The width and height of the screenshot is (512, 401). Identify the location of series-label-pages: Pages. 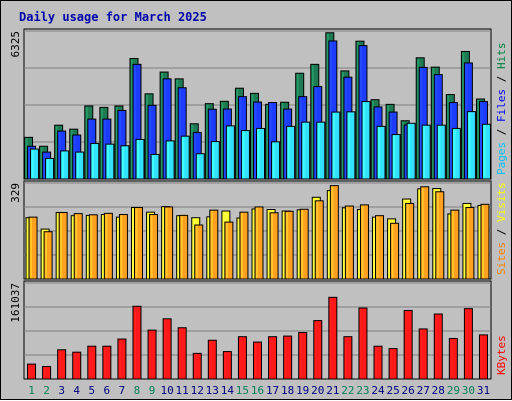
(501, 158).